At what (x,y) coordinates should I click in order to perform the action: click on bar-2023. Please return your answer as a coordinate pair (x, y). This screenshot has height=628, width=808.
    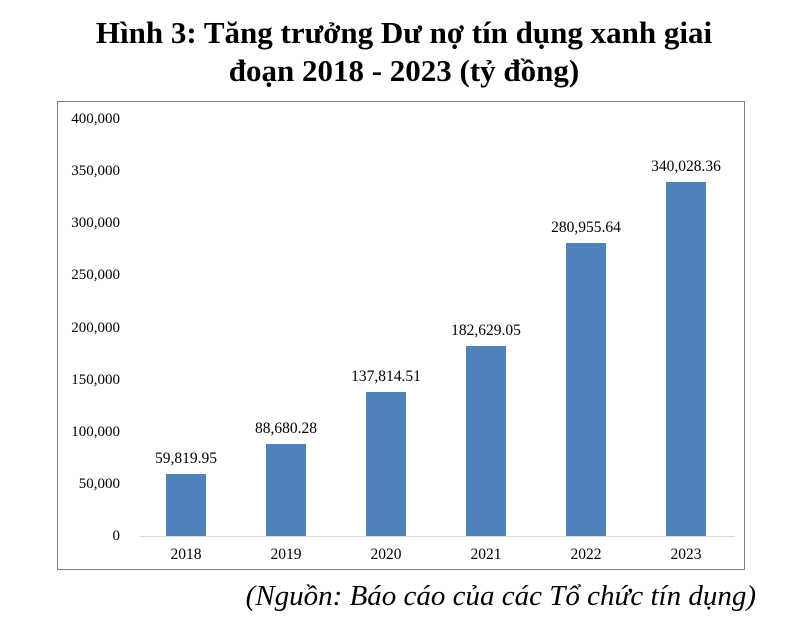
    Looking at the image, I should click on (686, 358).